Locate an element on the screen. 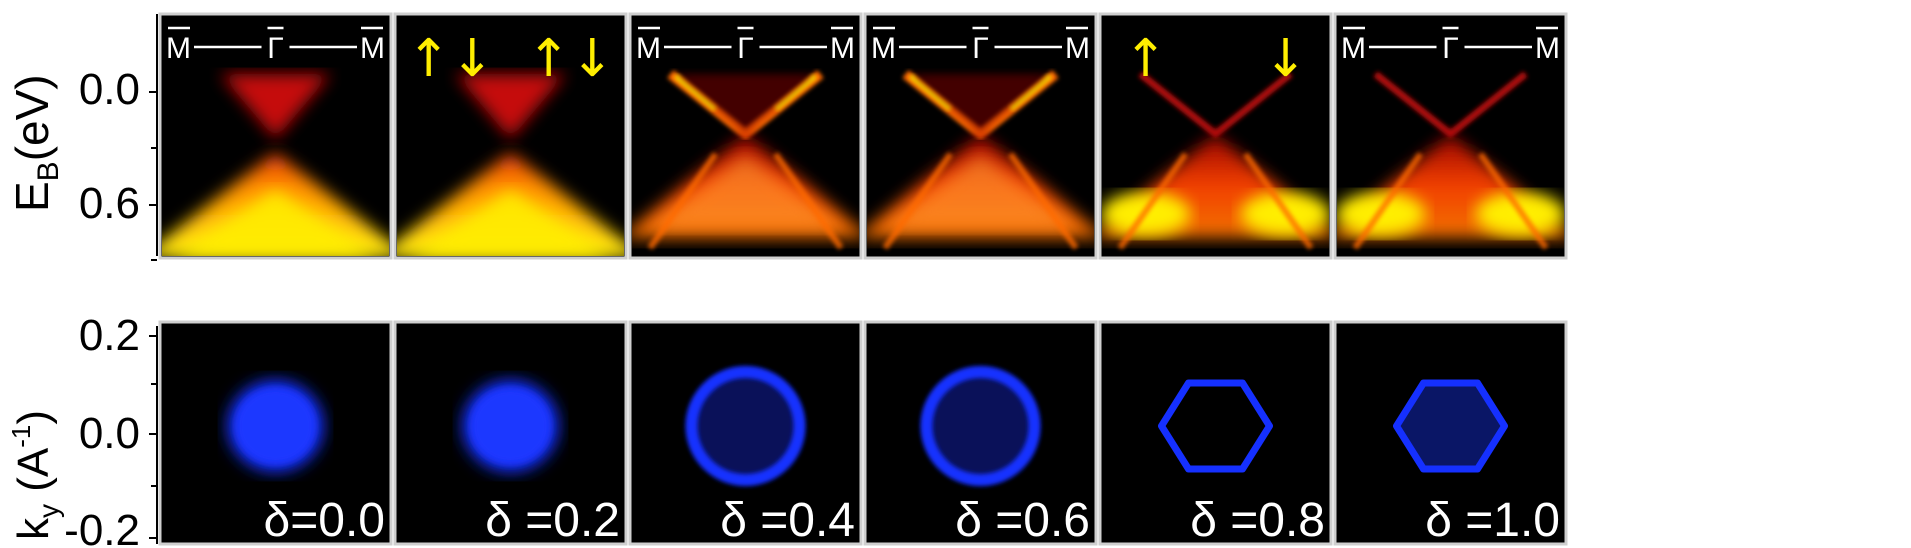 The height and width of the screenshot is (548, 1911). bottom-axis-tick-2: -0.2 is located at coordinates (102, 527).